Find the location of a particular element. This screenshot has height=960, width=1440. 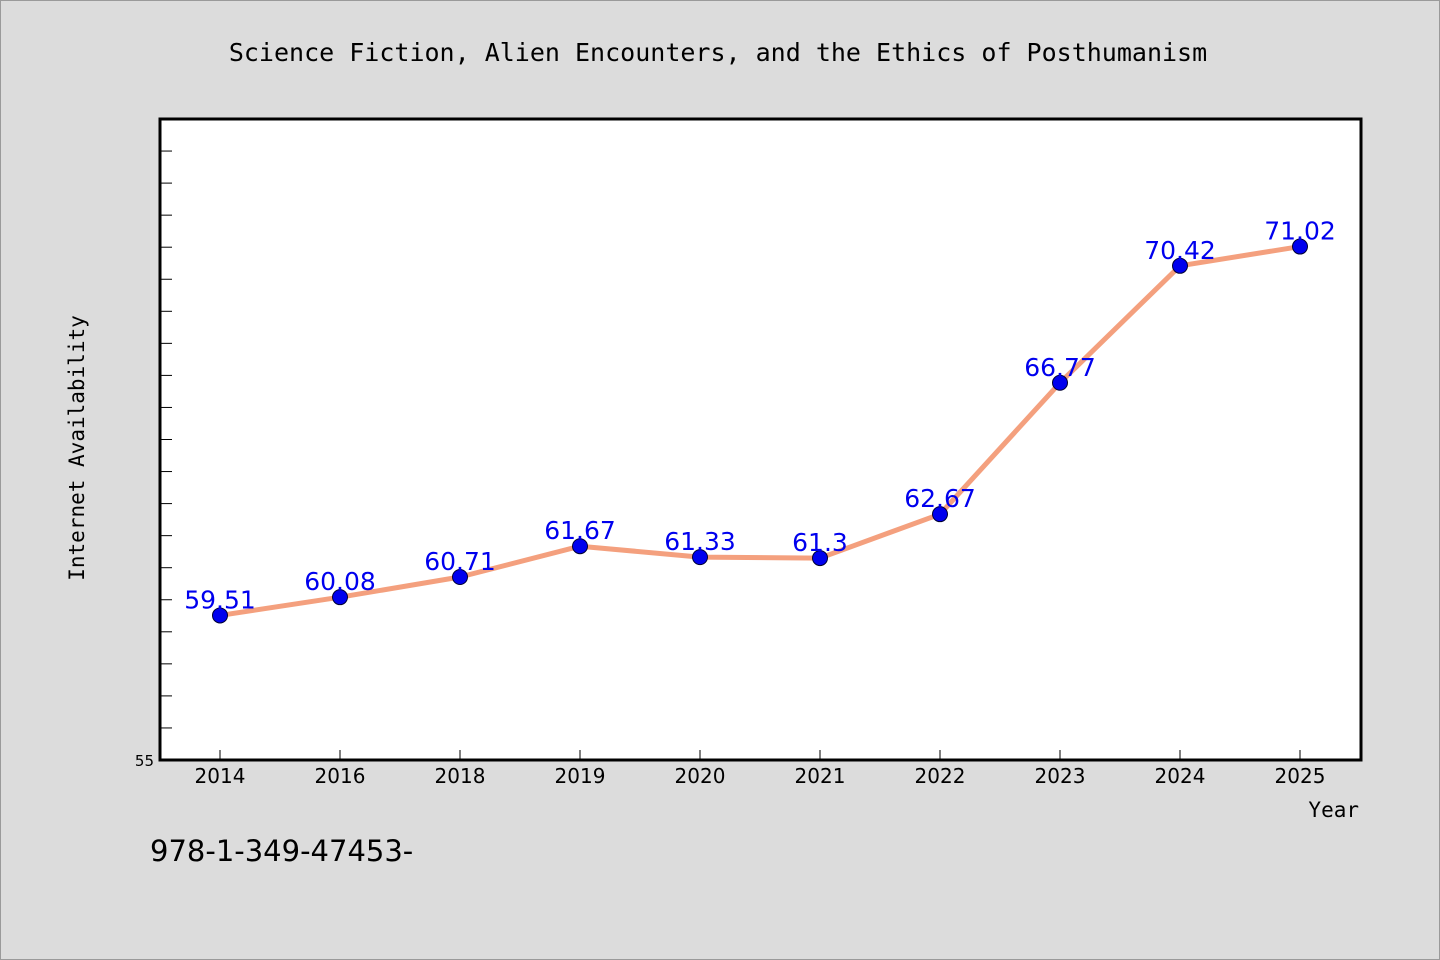

x-axis-ticks is located at coordinates (760, 755).